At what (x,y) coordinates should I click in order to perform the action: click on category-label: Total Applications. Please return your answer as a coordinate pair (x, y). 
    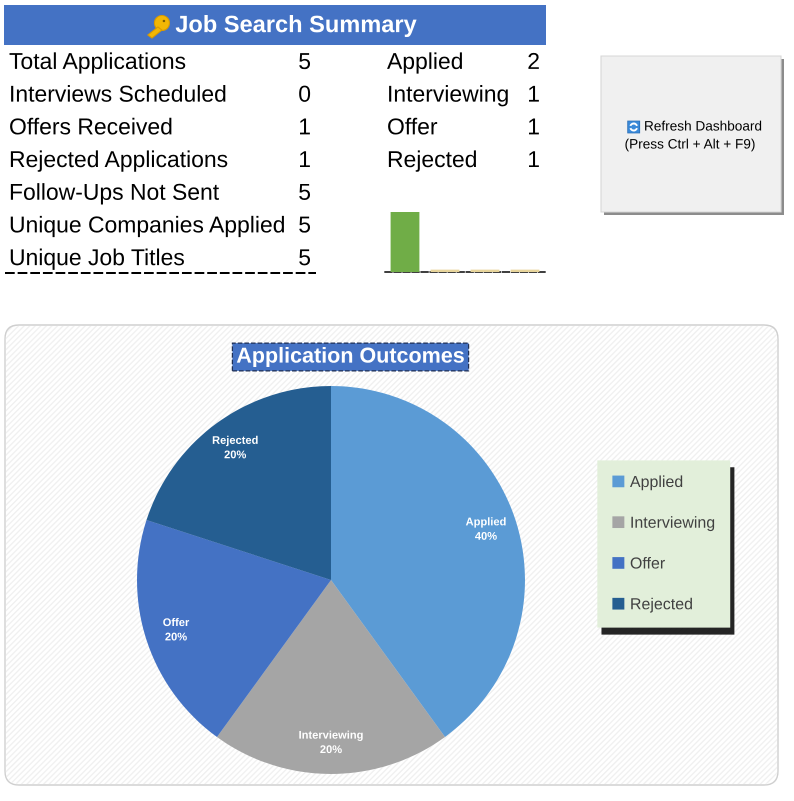
    Looking at the image, I should click on (98, 63).